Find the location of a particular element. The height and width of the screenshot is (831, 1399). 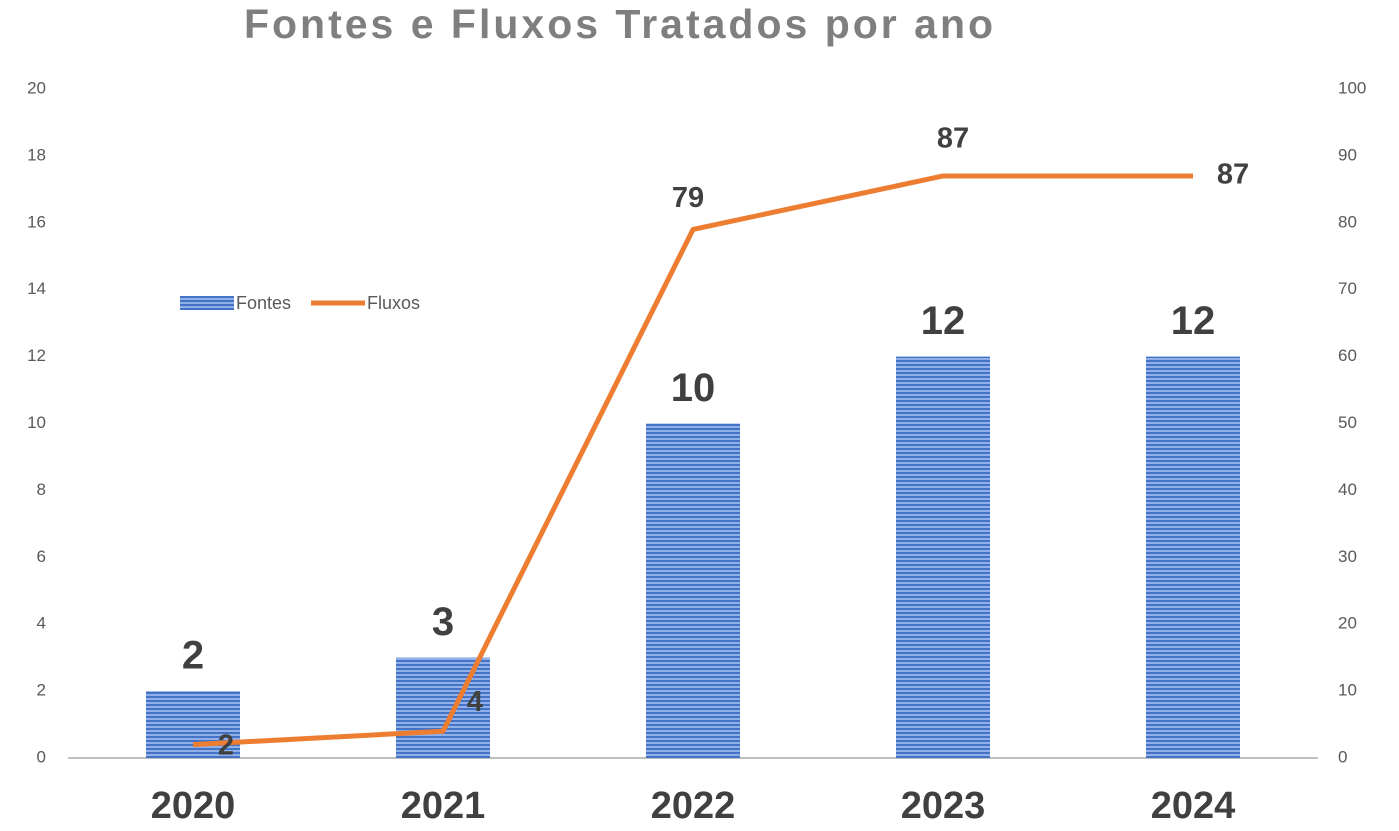

line-value-label: 4 is located at coordinates (475, 702).